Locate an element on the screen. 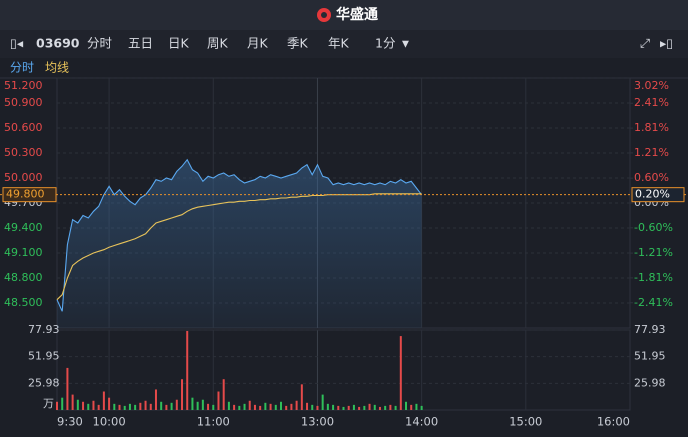 The width and height of the screenshot is (688, 437). tab: 五日 is located at coordinates (140, 43).